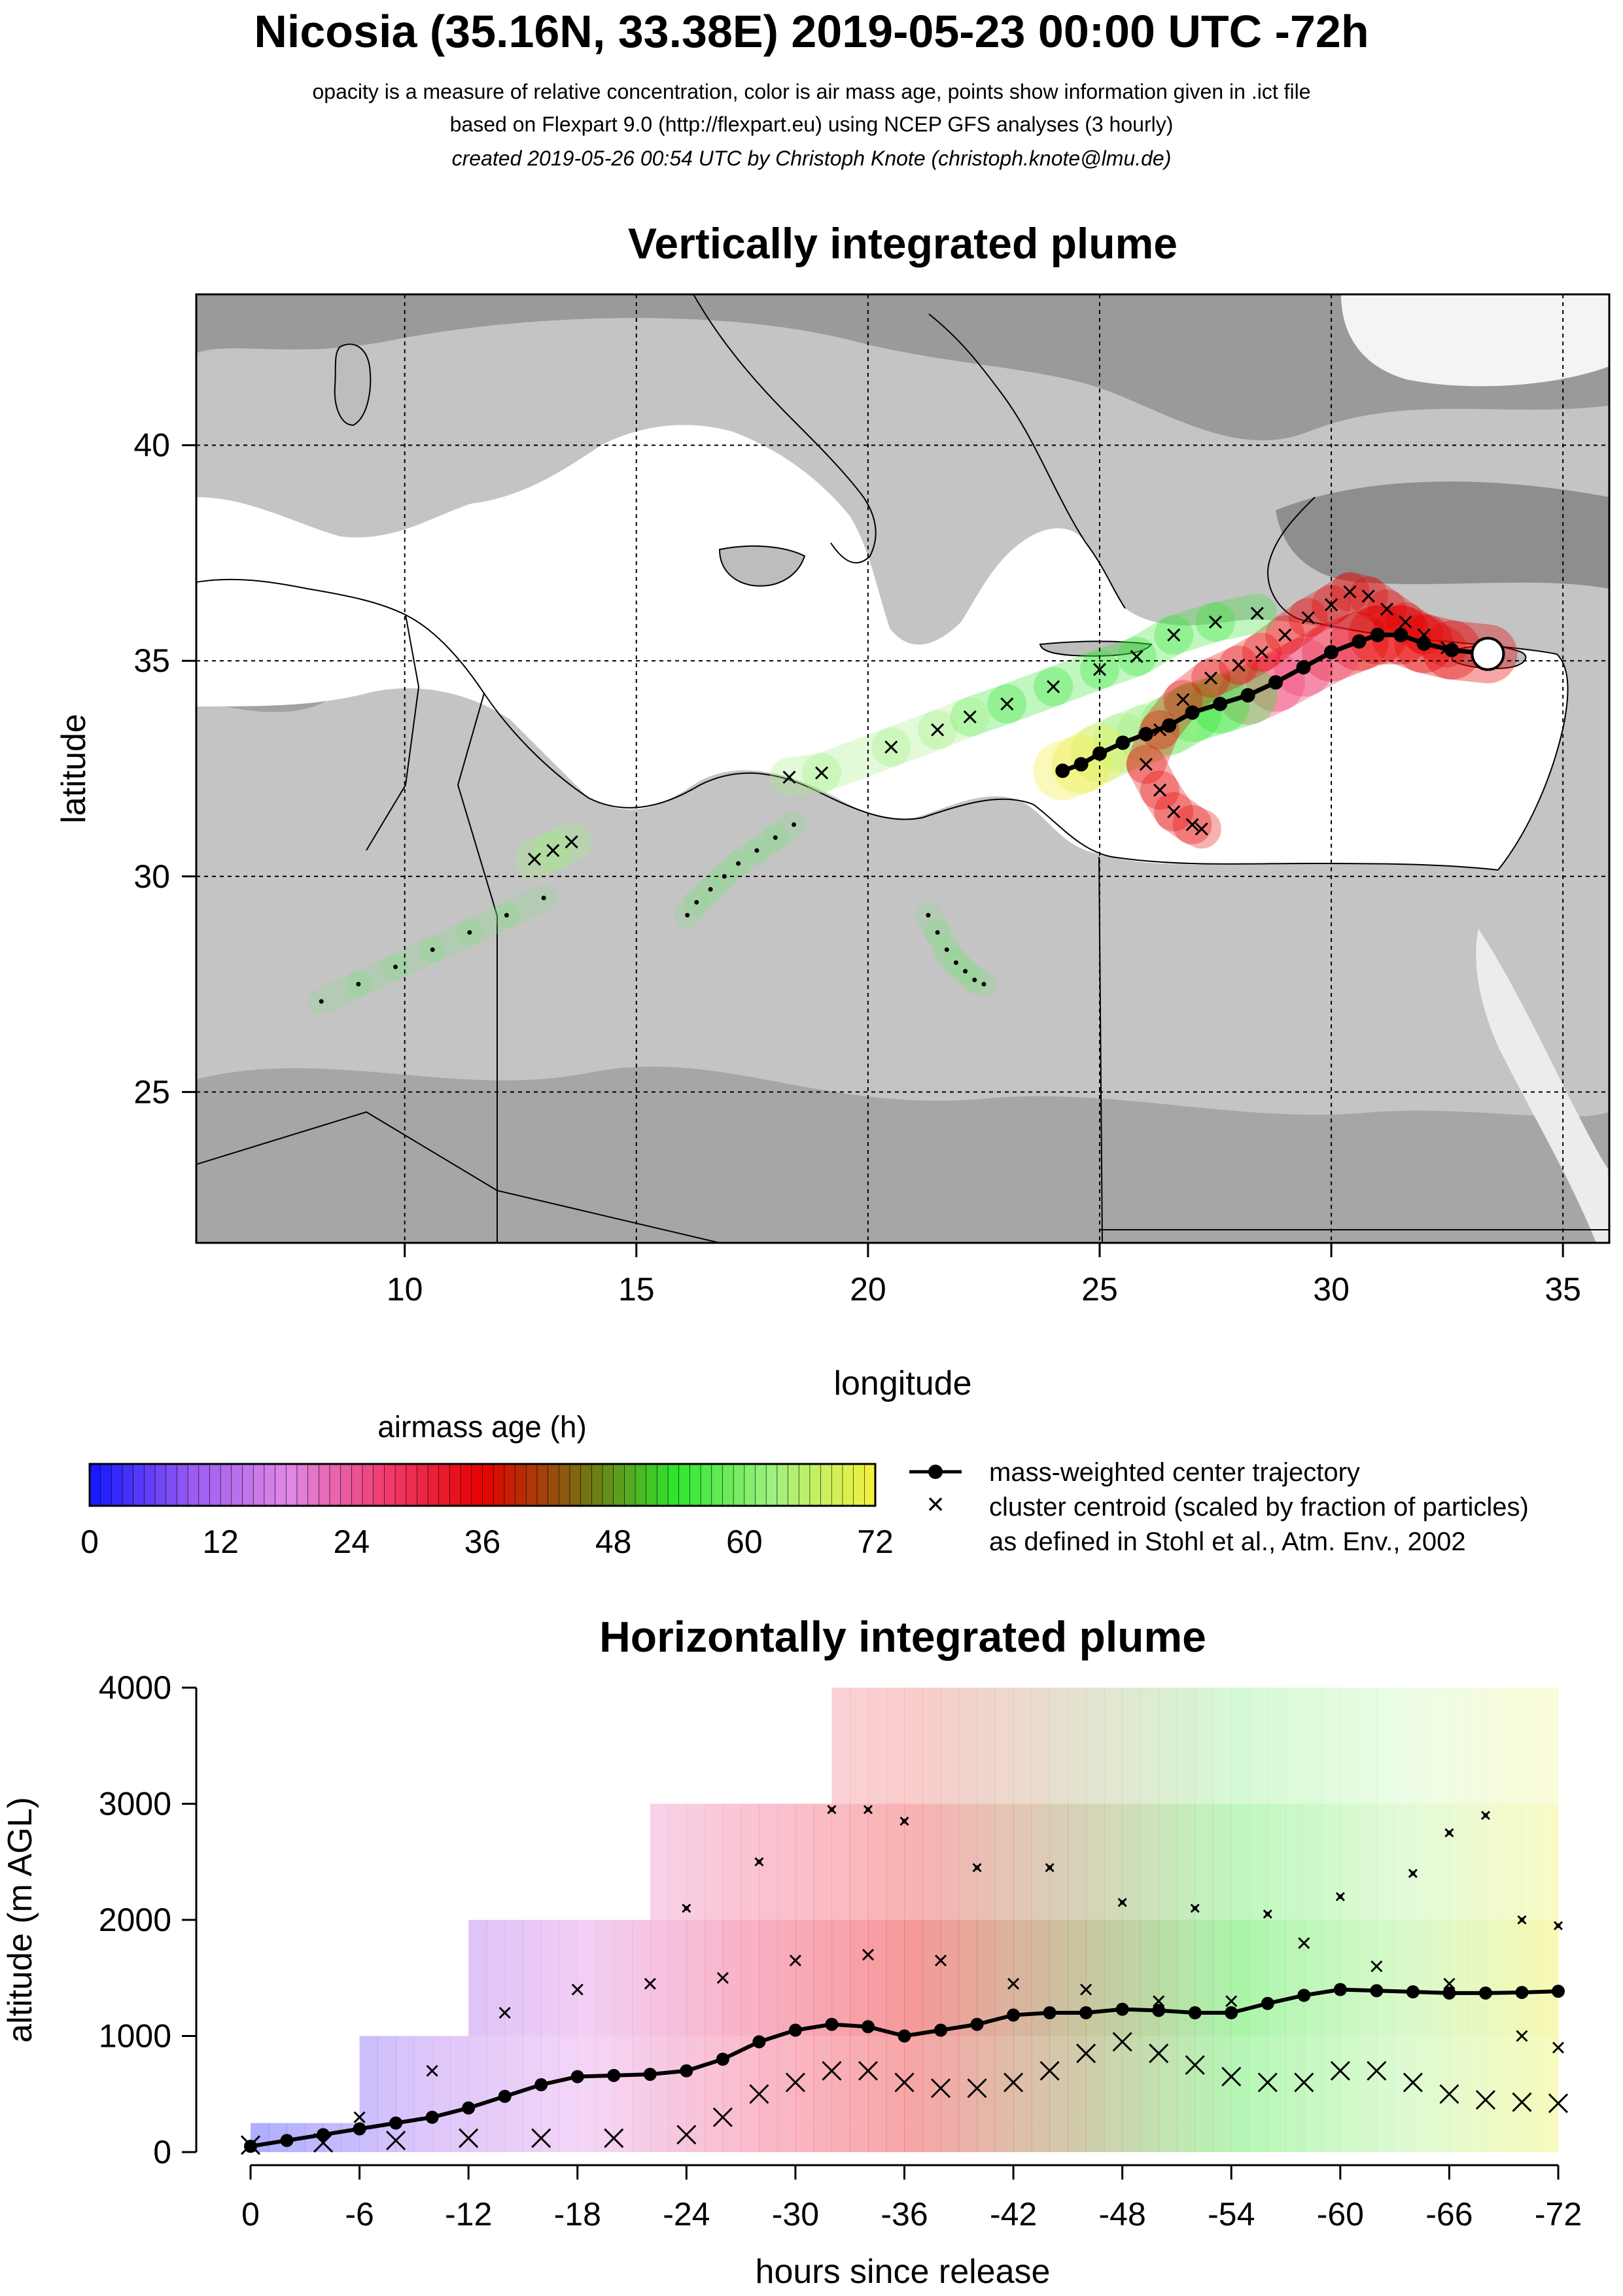  Describe the element at coordinates (613, 1541) in the screenshot. I see `colorbar-tick-label: 48` at that location.